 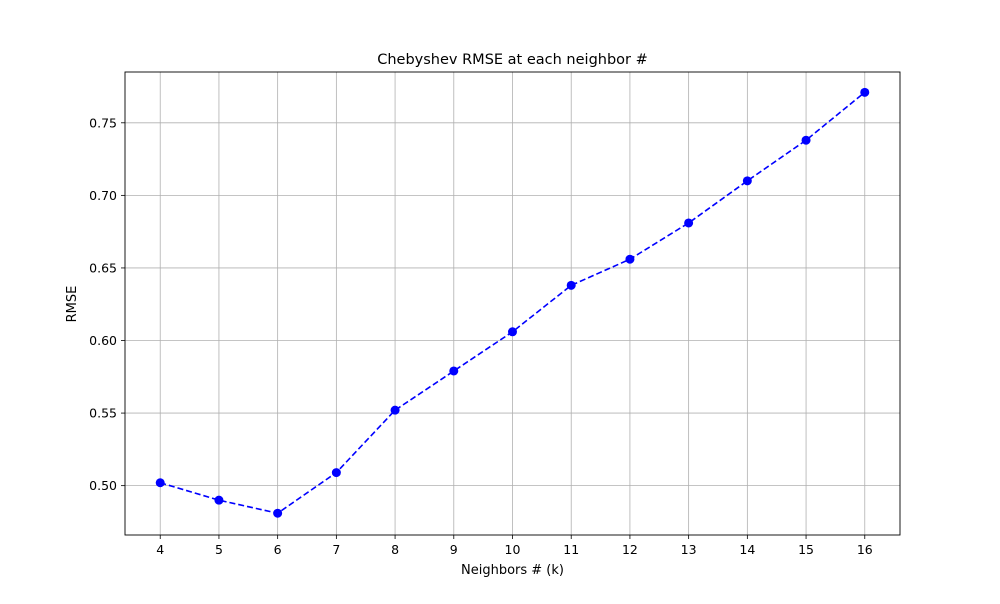 I want to click on x-tick-label: 10, so click(x=513, y=549).